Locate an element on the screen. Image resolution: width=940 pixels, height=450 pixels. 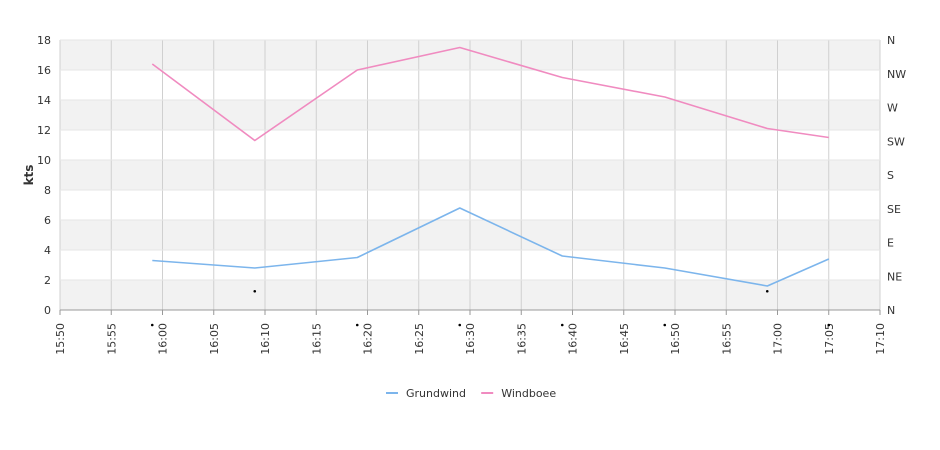
x-tick-label: 15:50 is located at coordinates (60, 339).